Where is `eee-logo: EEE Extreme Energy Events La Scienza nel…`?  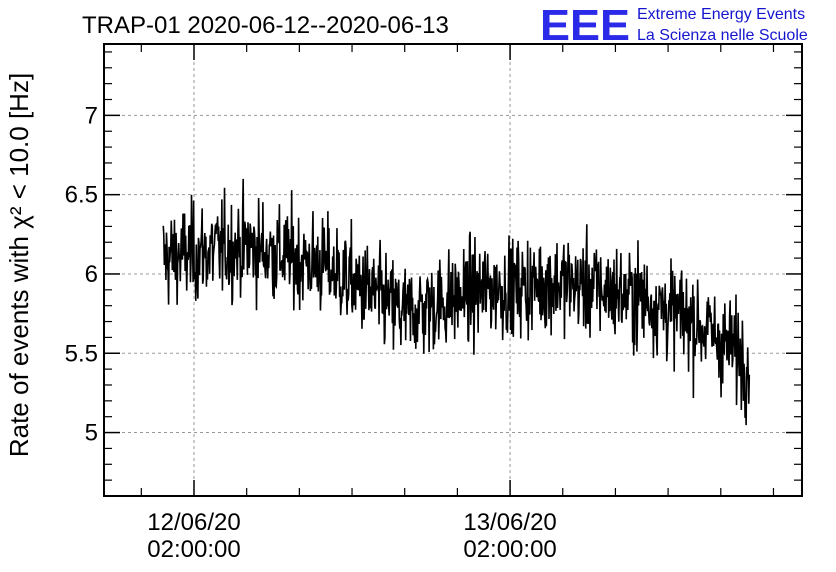 eee-logo: EEE Extreme Energy Events La Scienza nel… is located at coordinates (674, 25).